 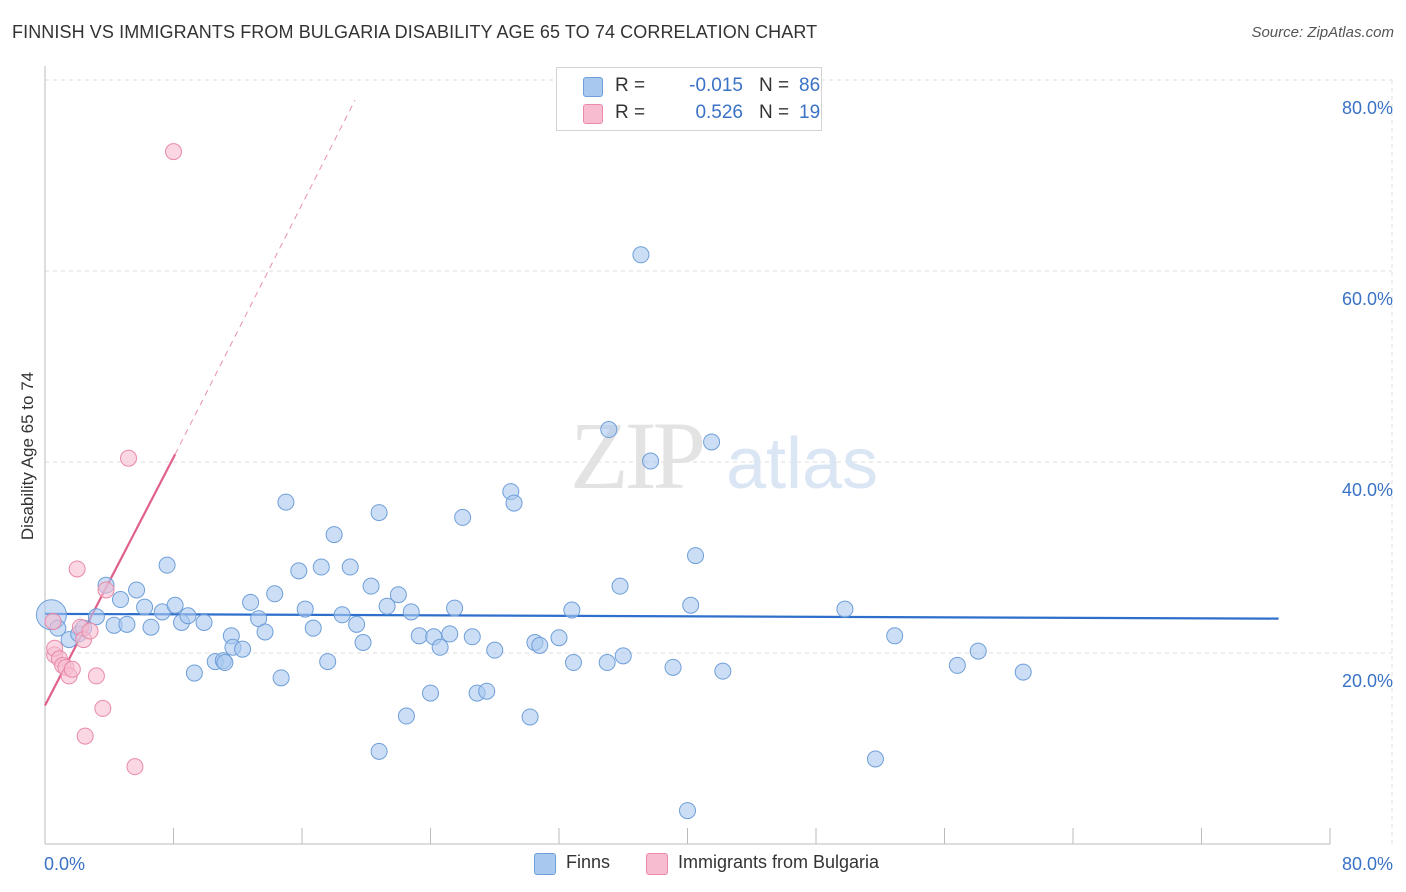 What do you see at coordinates (689, 99) in the screenshot?
I see `correlation-legend: R = -0.015 N = 86 R = 0.526 N = 19` at bounding box center [689, 99].